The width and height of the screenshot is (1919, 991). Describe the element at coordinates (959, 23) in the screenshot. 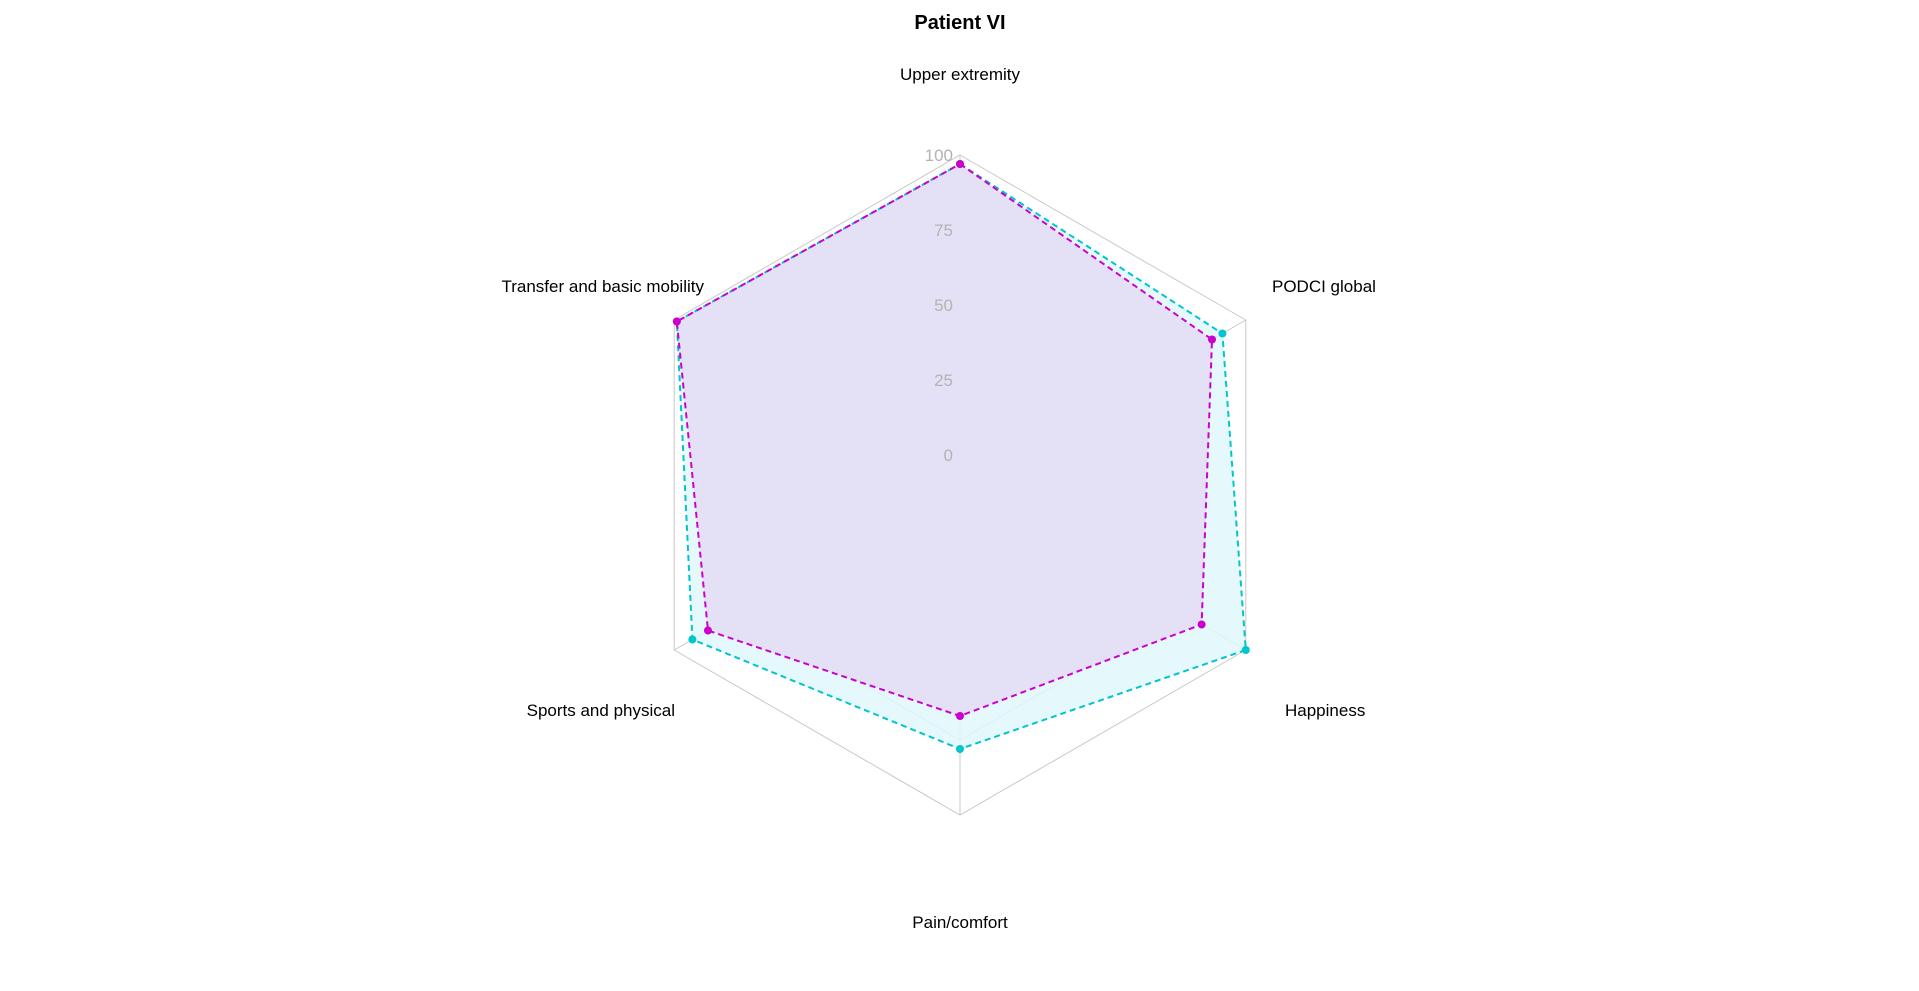

I see `chart-title: Patient VI` at that location.